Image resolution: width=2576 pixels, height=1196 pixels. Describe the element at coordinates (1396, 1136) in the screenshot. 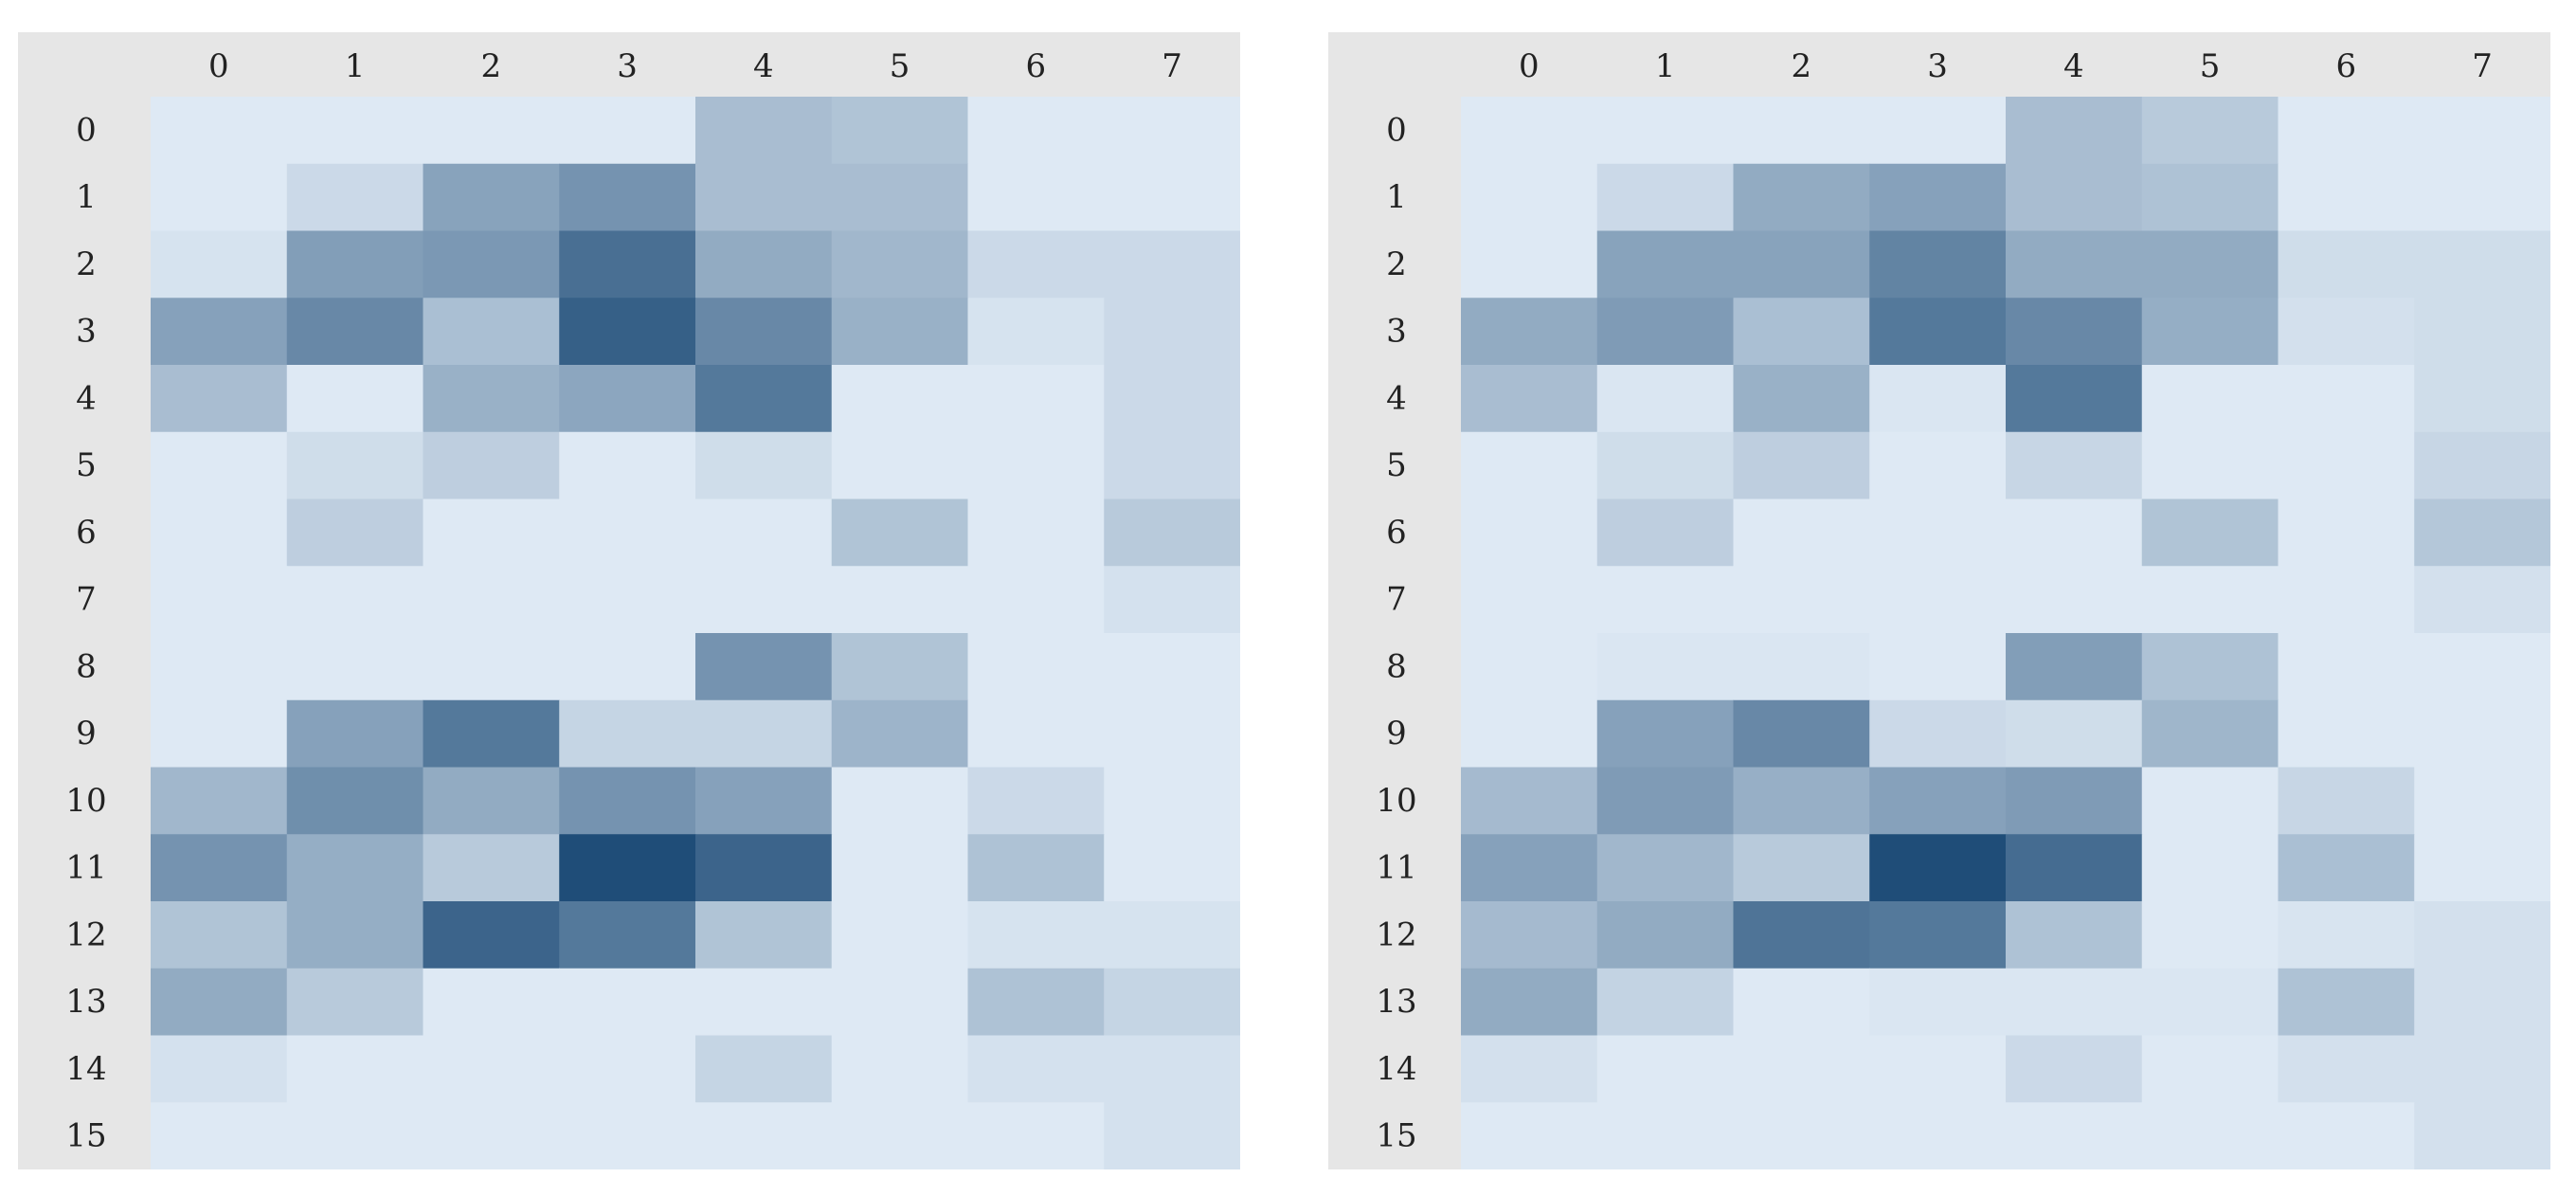

I see `row-tick-label: 15` at that location.